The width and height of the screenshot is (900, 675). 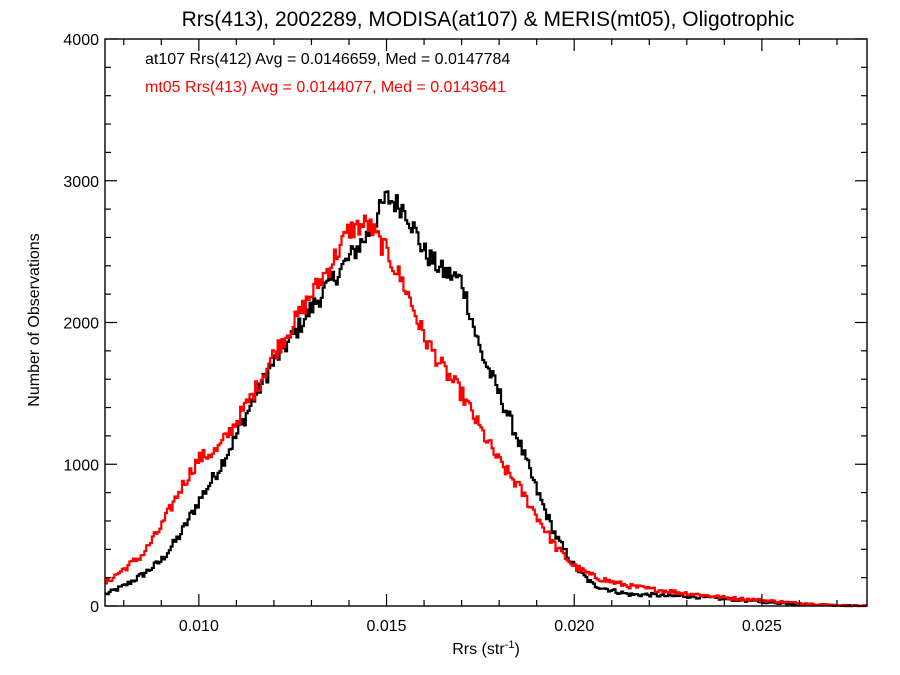 What do you see at coordinates (516, 649) in the screenshot?
I see `x-axis-label-close: )` at bounding box center [516, 649].